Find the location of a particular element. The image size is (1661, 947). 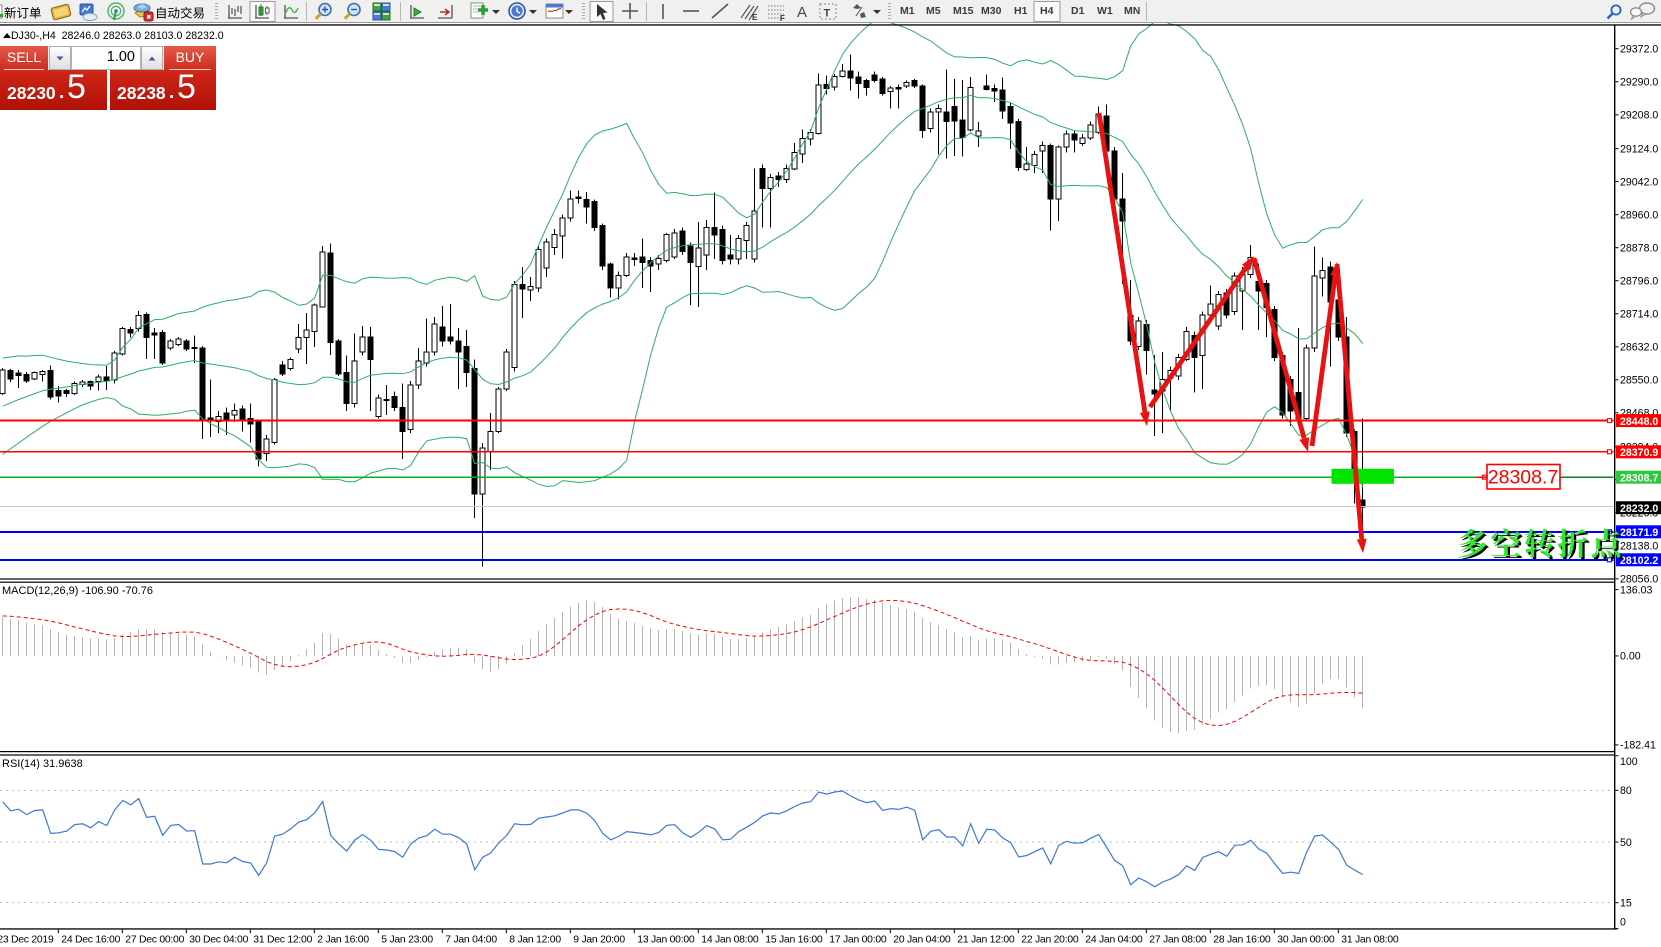

svg-text: 136.03 is located at coordinates (1636, 590).